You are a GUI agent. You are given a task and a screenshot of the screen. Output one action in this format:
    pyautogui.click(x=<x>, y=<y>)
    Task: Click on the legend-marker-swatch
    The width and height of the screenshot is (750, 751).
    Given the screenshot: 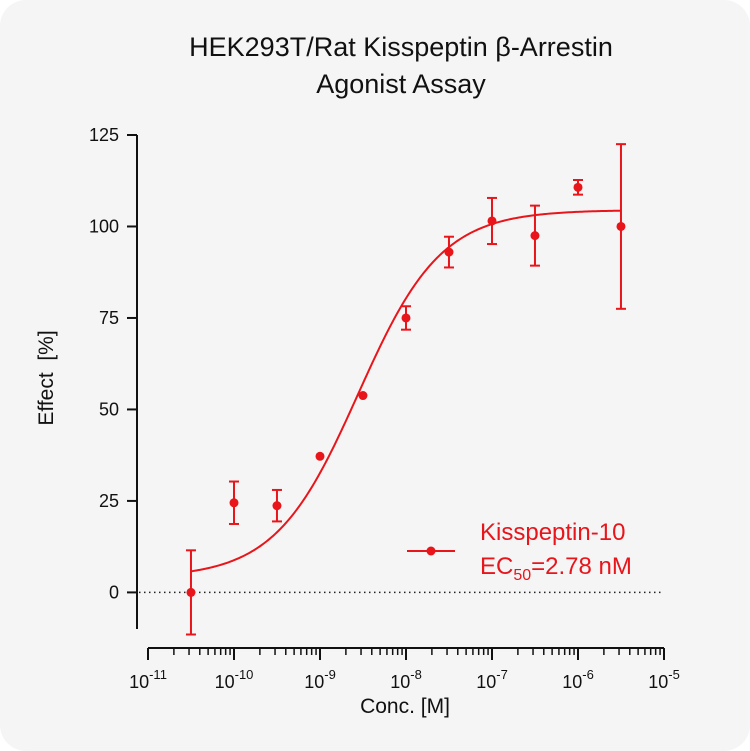 What is the action you would take?
    pyautogui.click(x=431, y=551)
    